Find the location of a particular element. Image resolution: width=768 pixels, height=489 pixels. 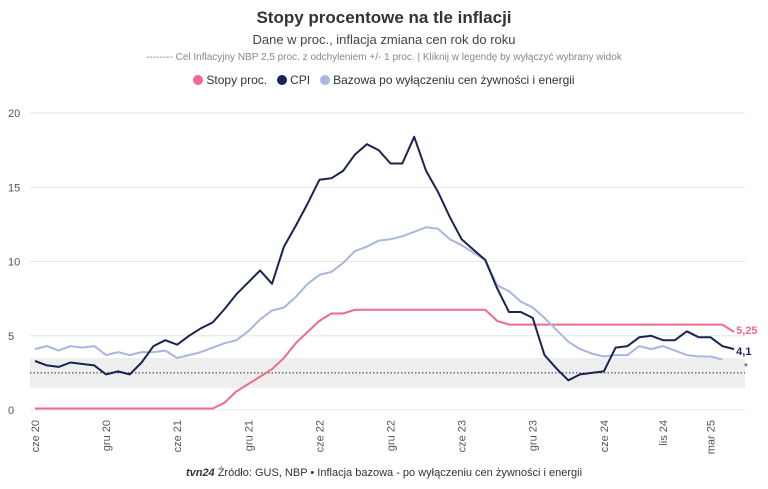

x-tick-label: gru 22 is located at coordinates (392, 435).